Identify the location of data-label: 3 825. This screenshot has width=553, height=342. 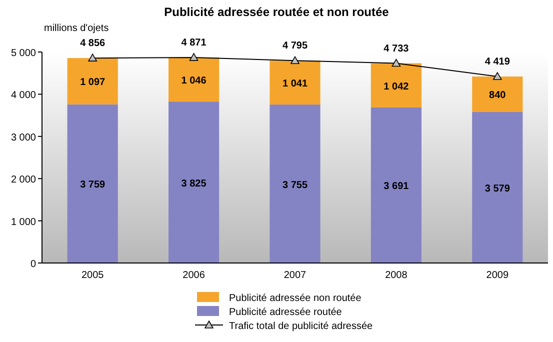
(194, 184).